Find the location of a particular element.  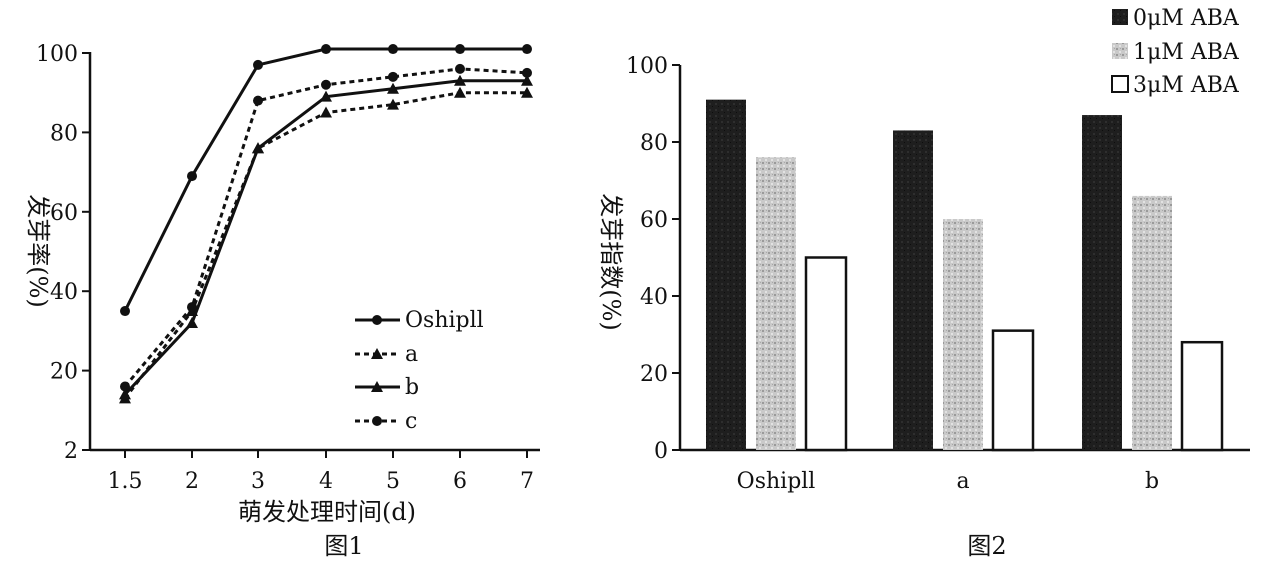

bar-chart-legend: 0μM ABA 1μM ABA 3μM ABA is located at coordinates (1175, 52).